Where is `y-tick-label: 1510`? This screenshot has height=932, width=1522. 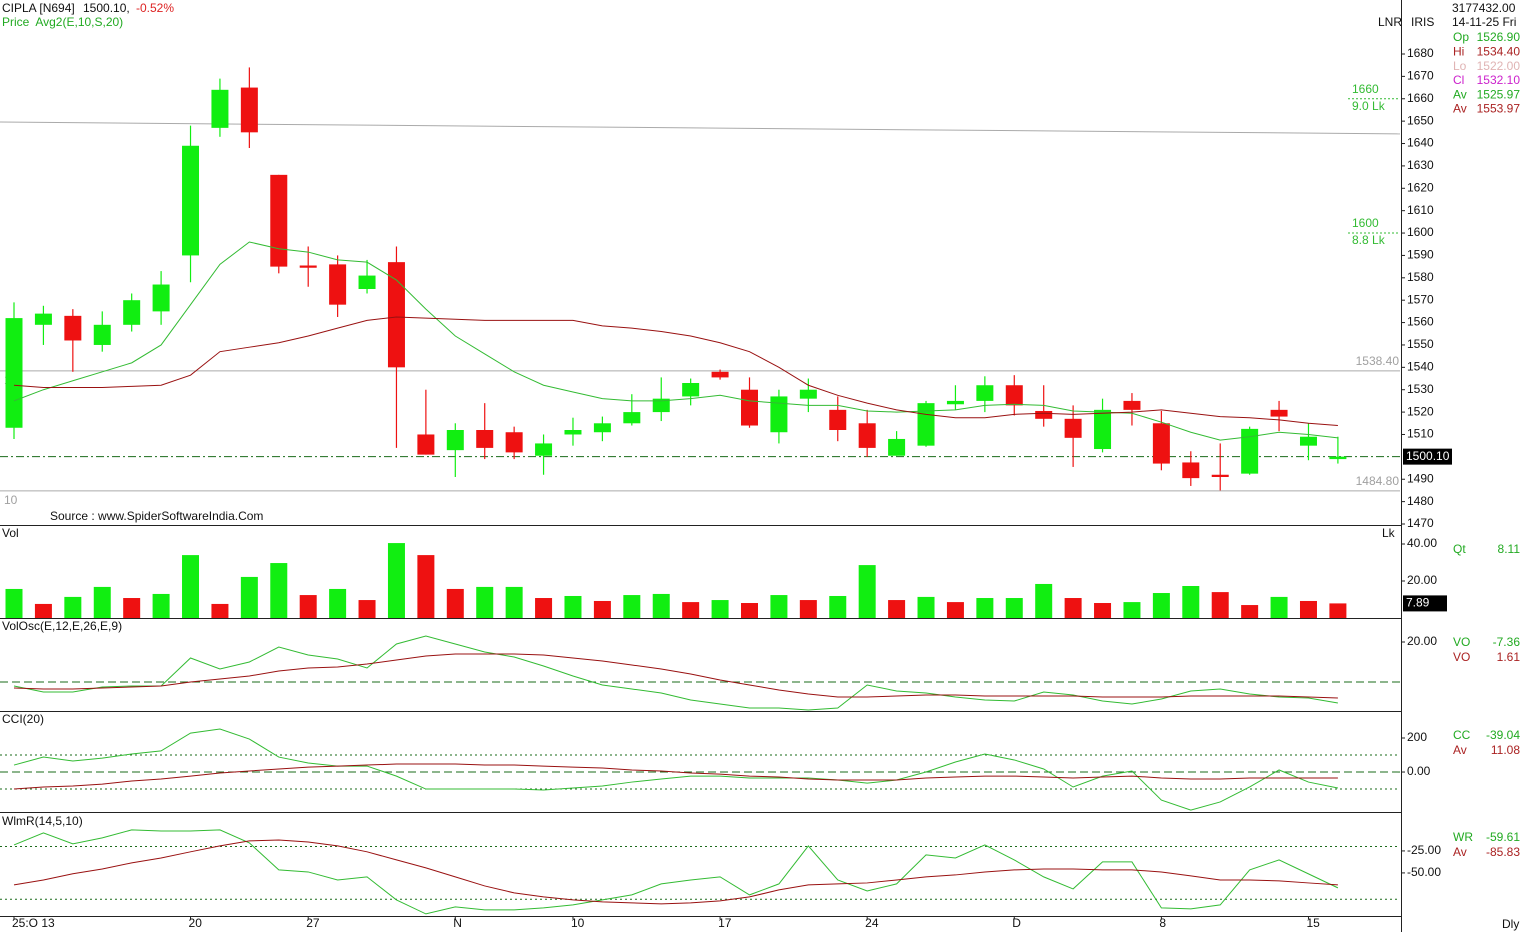 y-tick-label: 1510 is located at coordinates (1420, 434).